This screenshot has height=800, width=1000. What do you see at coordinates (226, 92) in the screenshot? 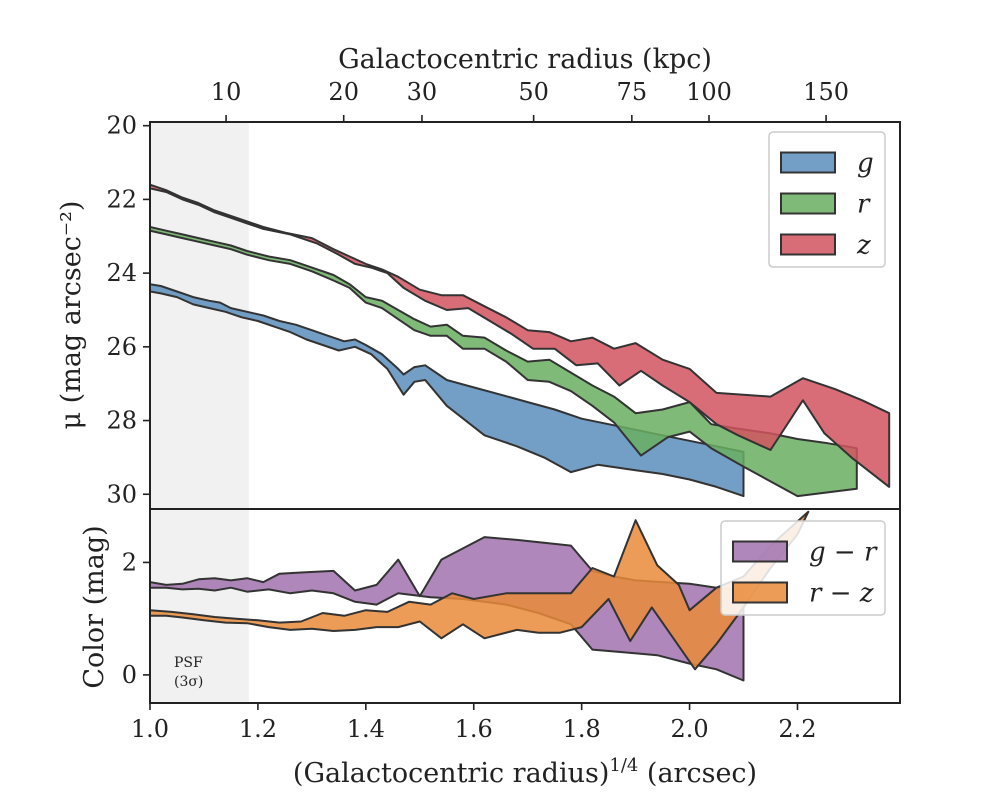
I see `top-axis-tick-label: 10` at bounding box center [226, 92].